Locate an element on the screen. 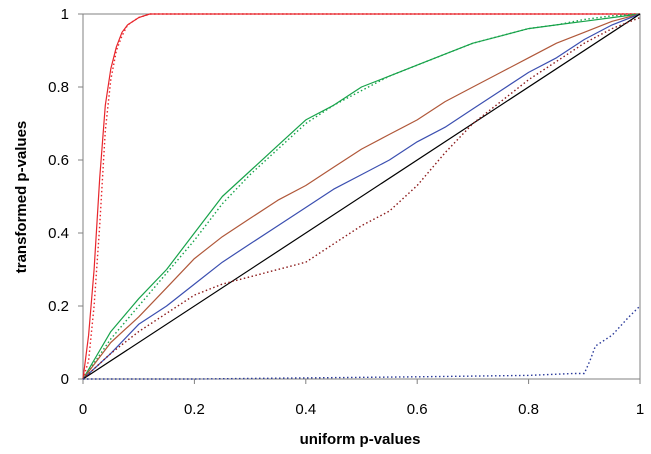 Image resolution: width=651 pixels, height=454 pixels. y-tick-label: 0.6 is located at coordinates (58, 160).